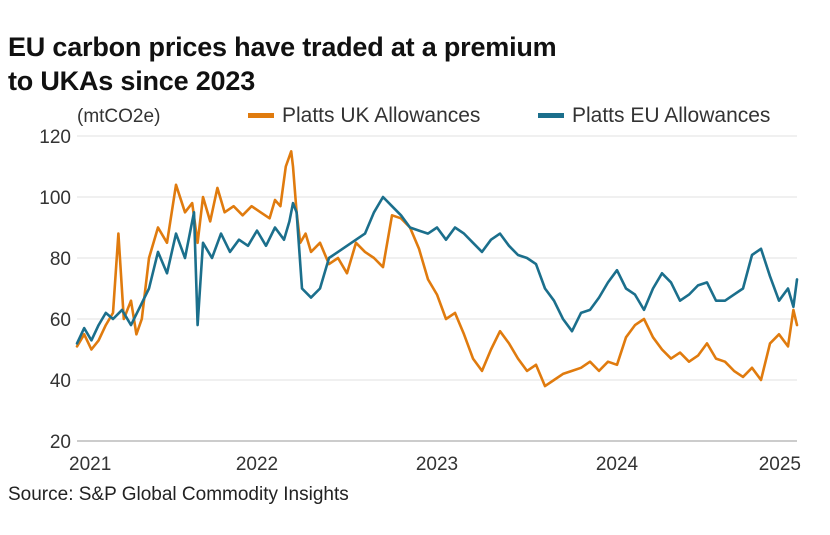 The height and width of the screenshot is (535, 830). I want to click on y-tick-label: 40, so click(60, 381).